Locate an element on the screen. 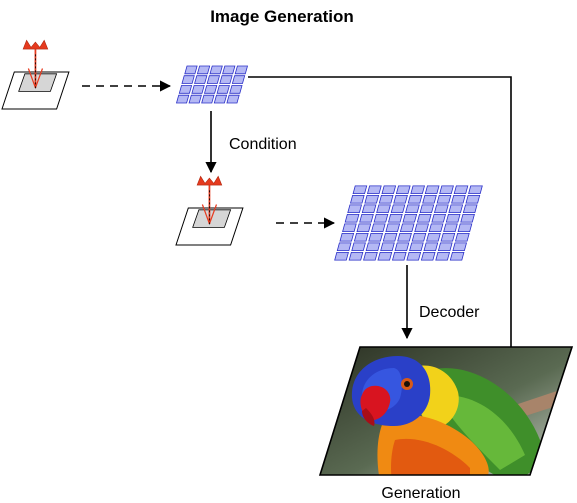 The height and width of the screenshot is (503, 577). large-token-grid is located at coordinates (408, 223).